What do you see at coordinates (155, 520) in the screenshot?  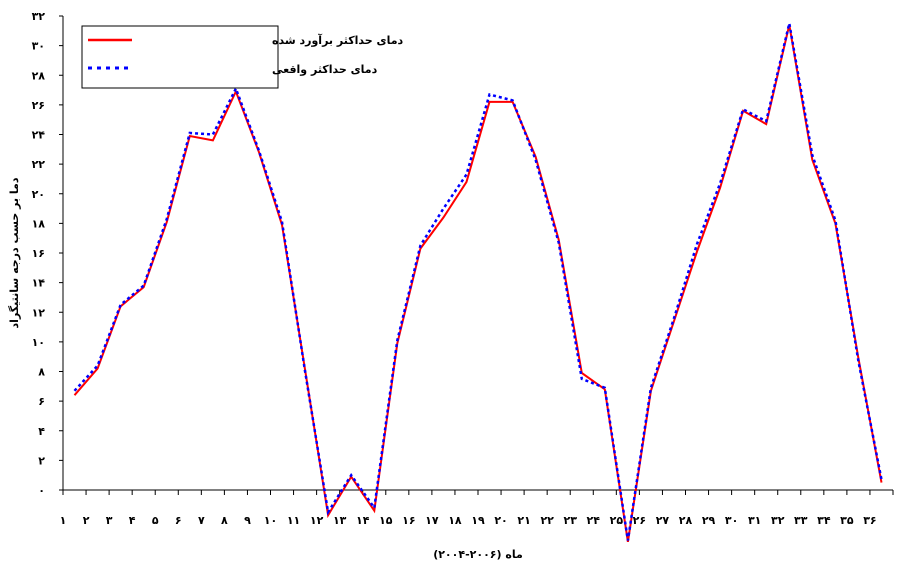 I see `x-tick-label: ۵` at bounding box center [155, 520].